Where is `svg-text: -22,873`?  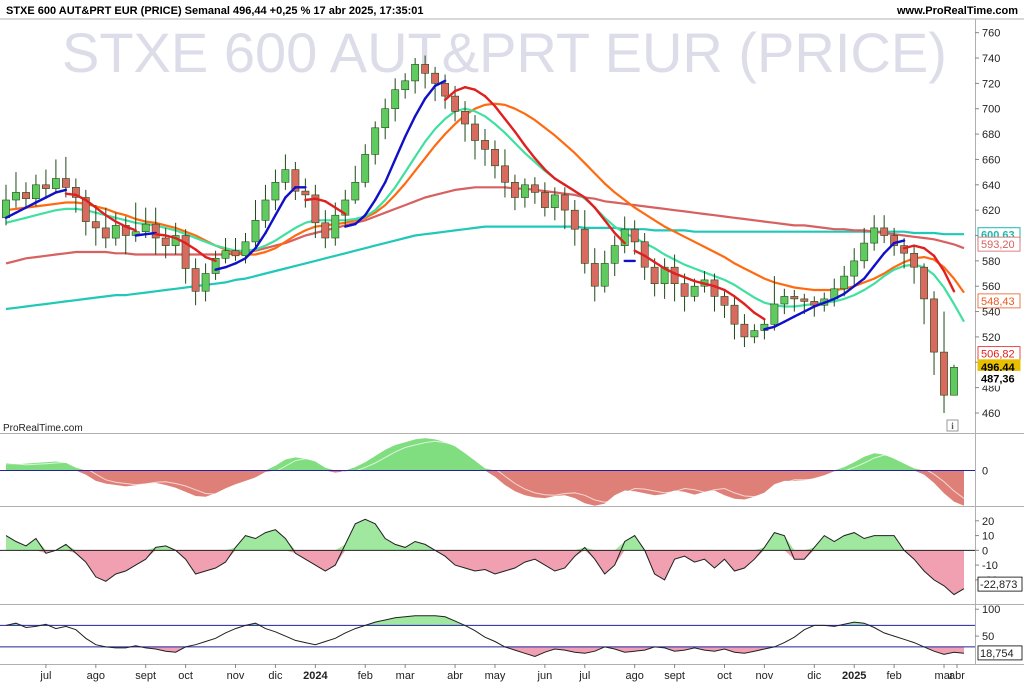
svg-text: -22,873 is located at coordinates (998, 585).